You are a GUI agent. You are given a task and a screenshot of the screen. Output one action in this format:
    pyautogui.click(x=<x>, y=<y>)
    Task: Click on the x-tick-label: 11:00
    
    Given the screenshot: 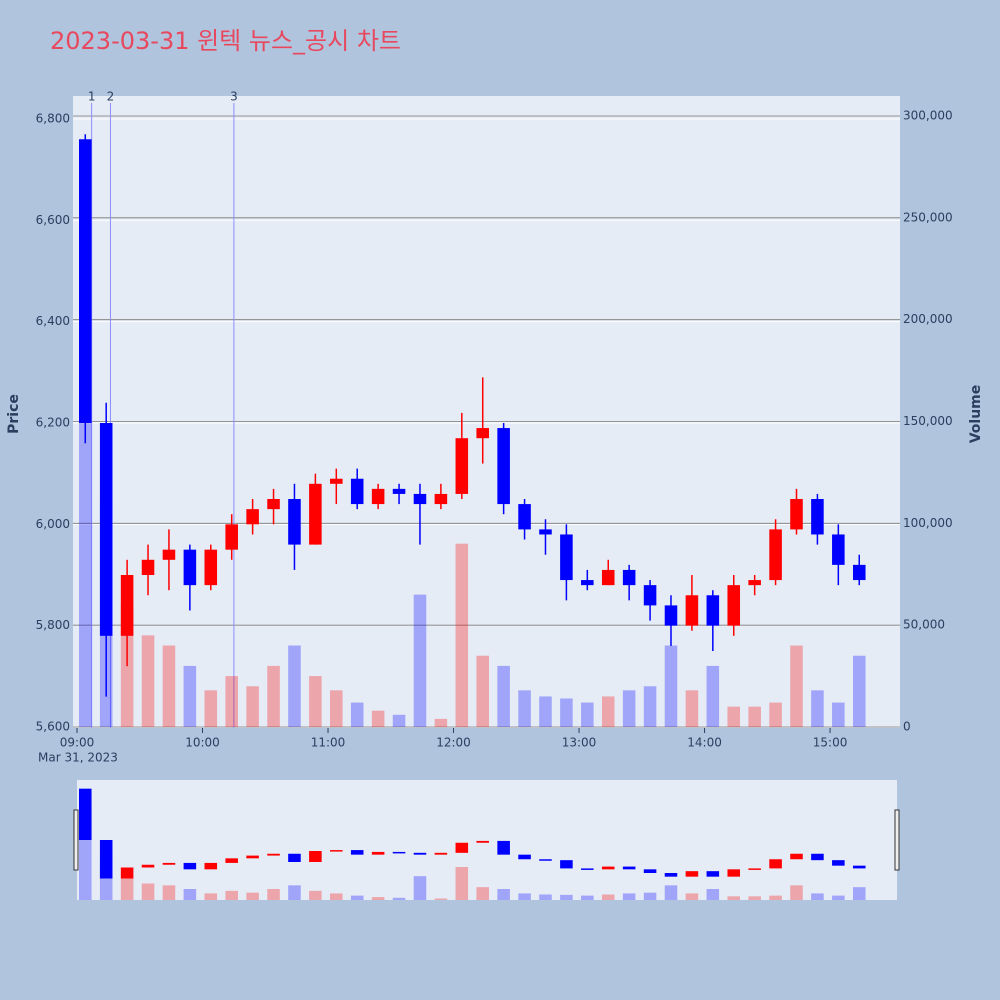 What is the action you would take?
    pyautogui.click(x=328, y=743)
    